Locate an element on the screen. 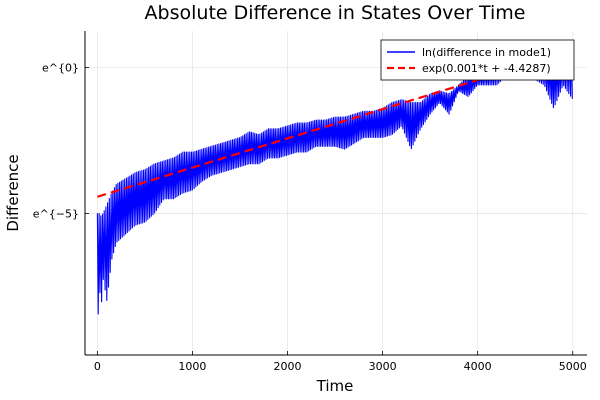 This screenshot has width=600, height=400. x-axis-label: Time is located at coordinates (335, 386).